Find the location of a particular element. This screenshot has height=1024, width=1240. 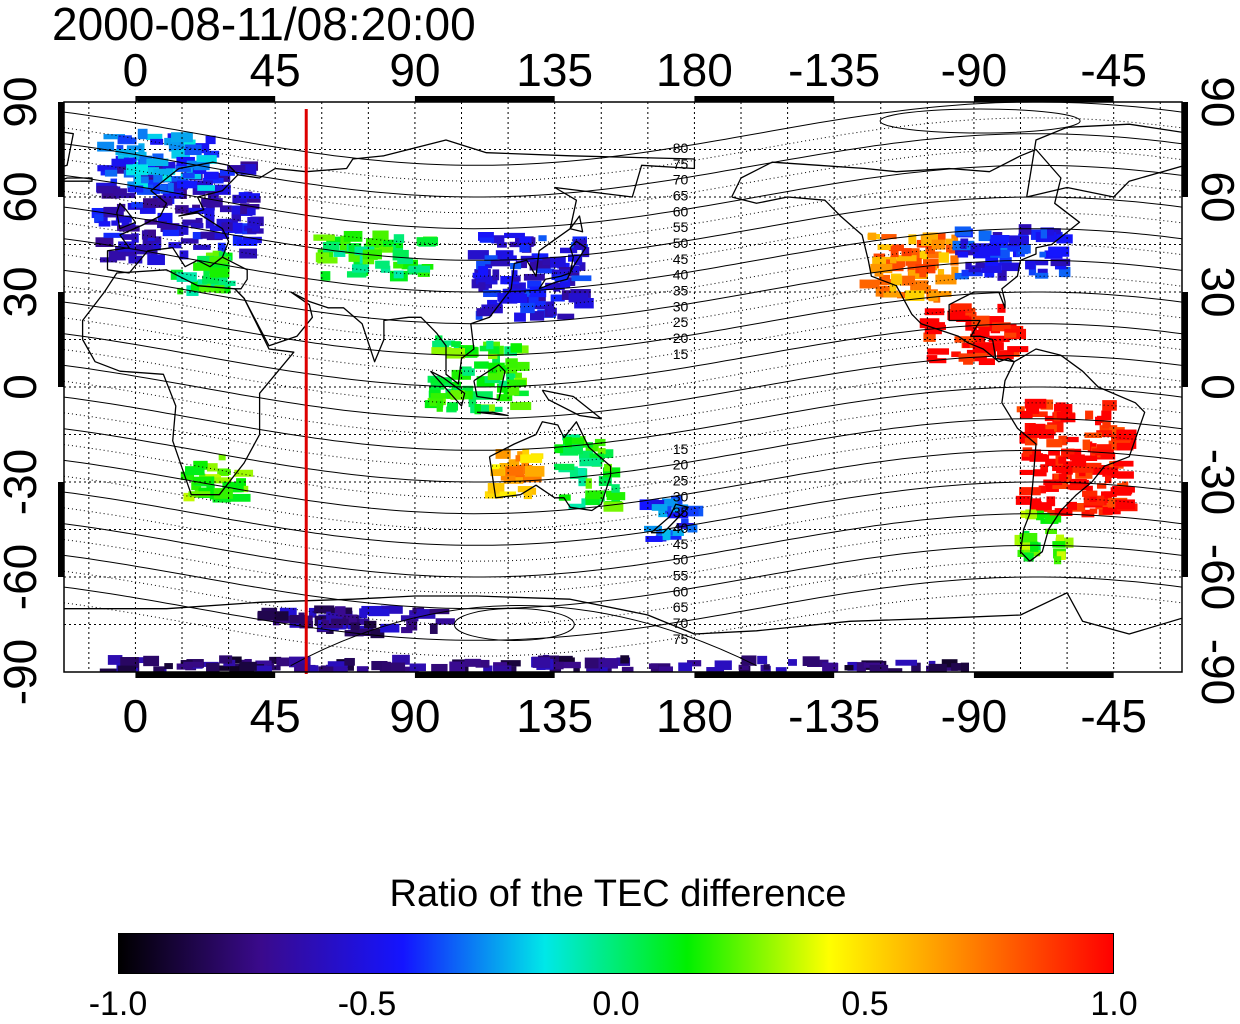

x-tick-label-top: 45 is located at coordinates (275, 70).